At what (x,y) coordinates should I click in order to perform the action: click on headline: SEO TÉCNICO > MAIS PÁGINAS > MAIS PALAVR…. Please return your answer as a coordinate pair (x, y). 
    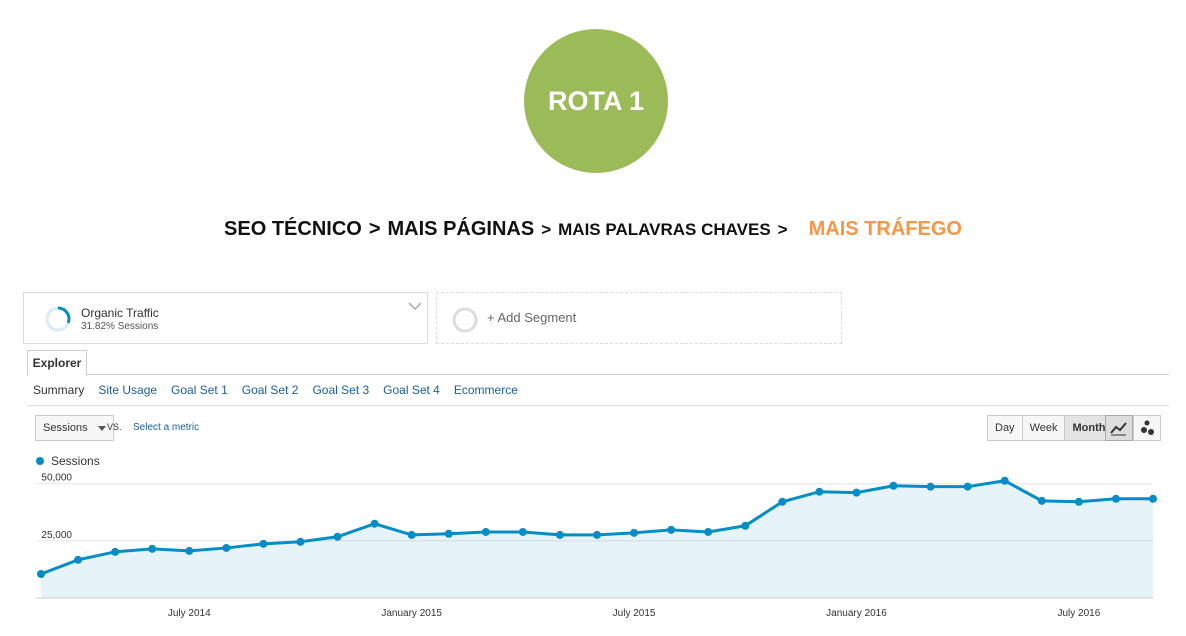
    Looking at the image, I should click on (593, 229).